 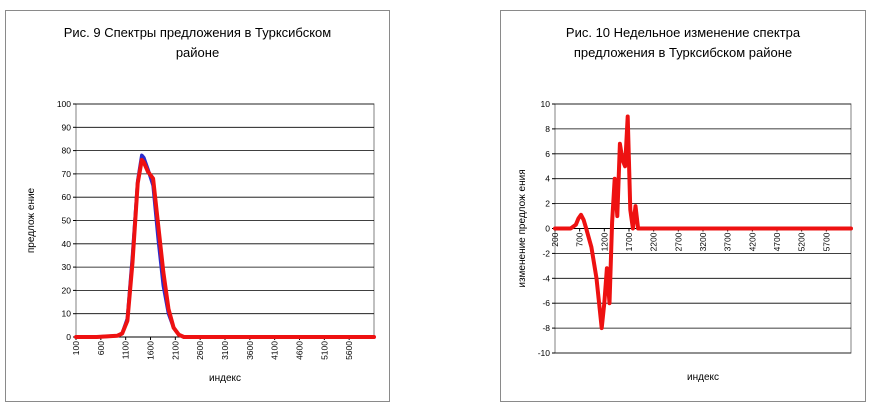 What do you see at coordinates (547, 204) in the screenshot?
I see `y-tick-label: 2` at bounding box center [547, 204].